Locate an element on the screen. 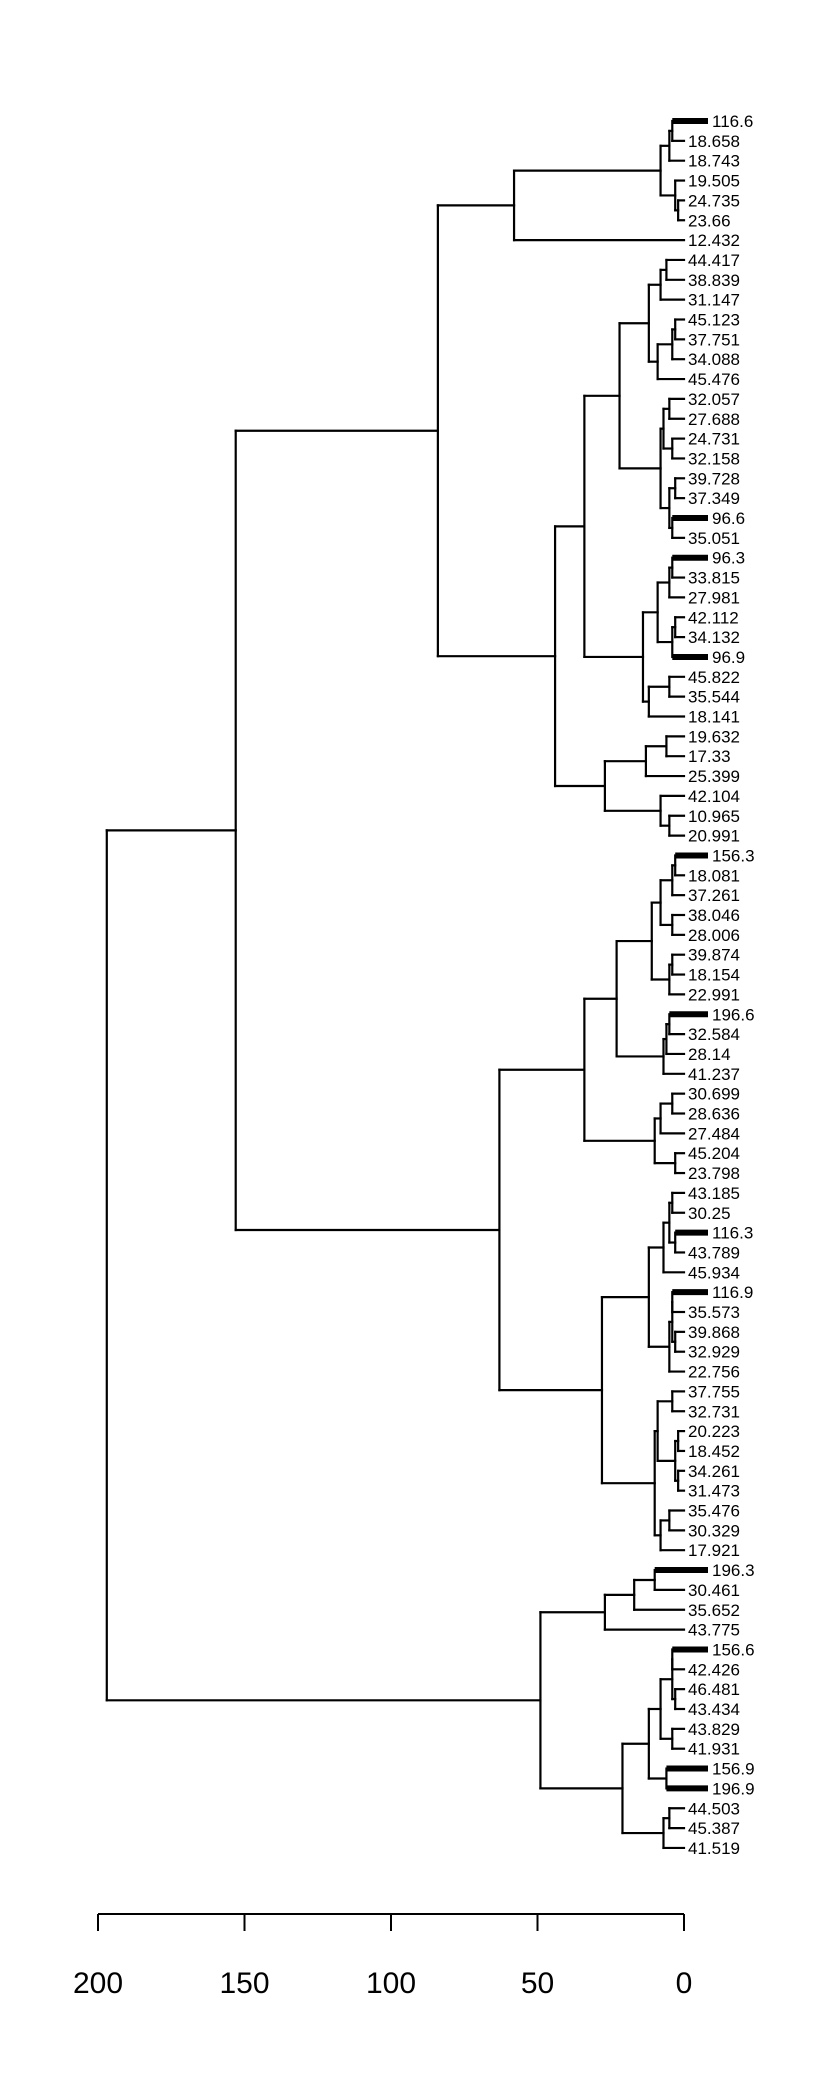 Image resolution: width=830 pixels, height=2076 pixels. leaf-label: 23.798 is located at coordinates (714, 1173).